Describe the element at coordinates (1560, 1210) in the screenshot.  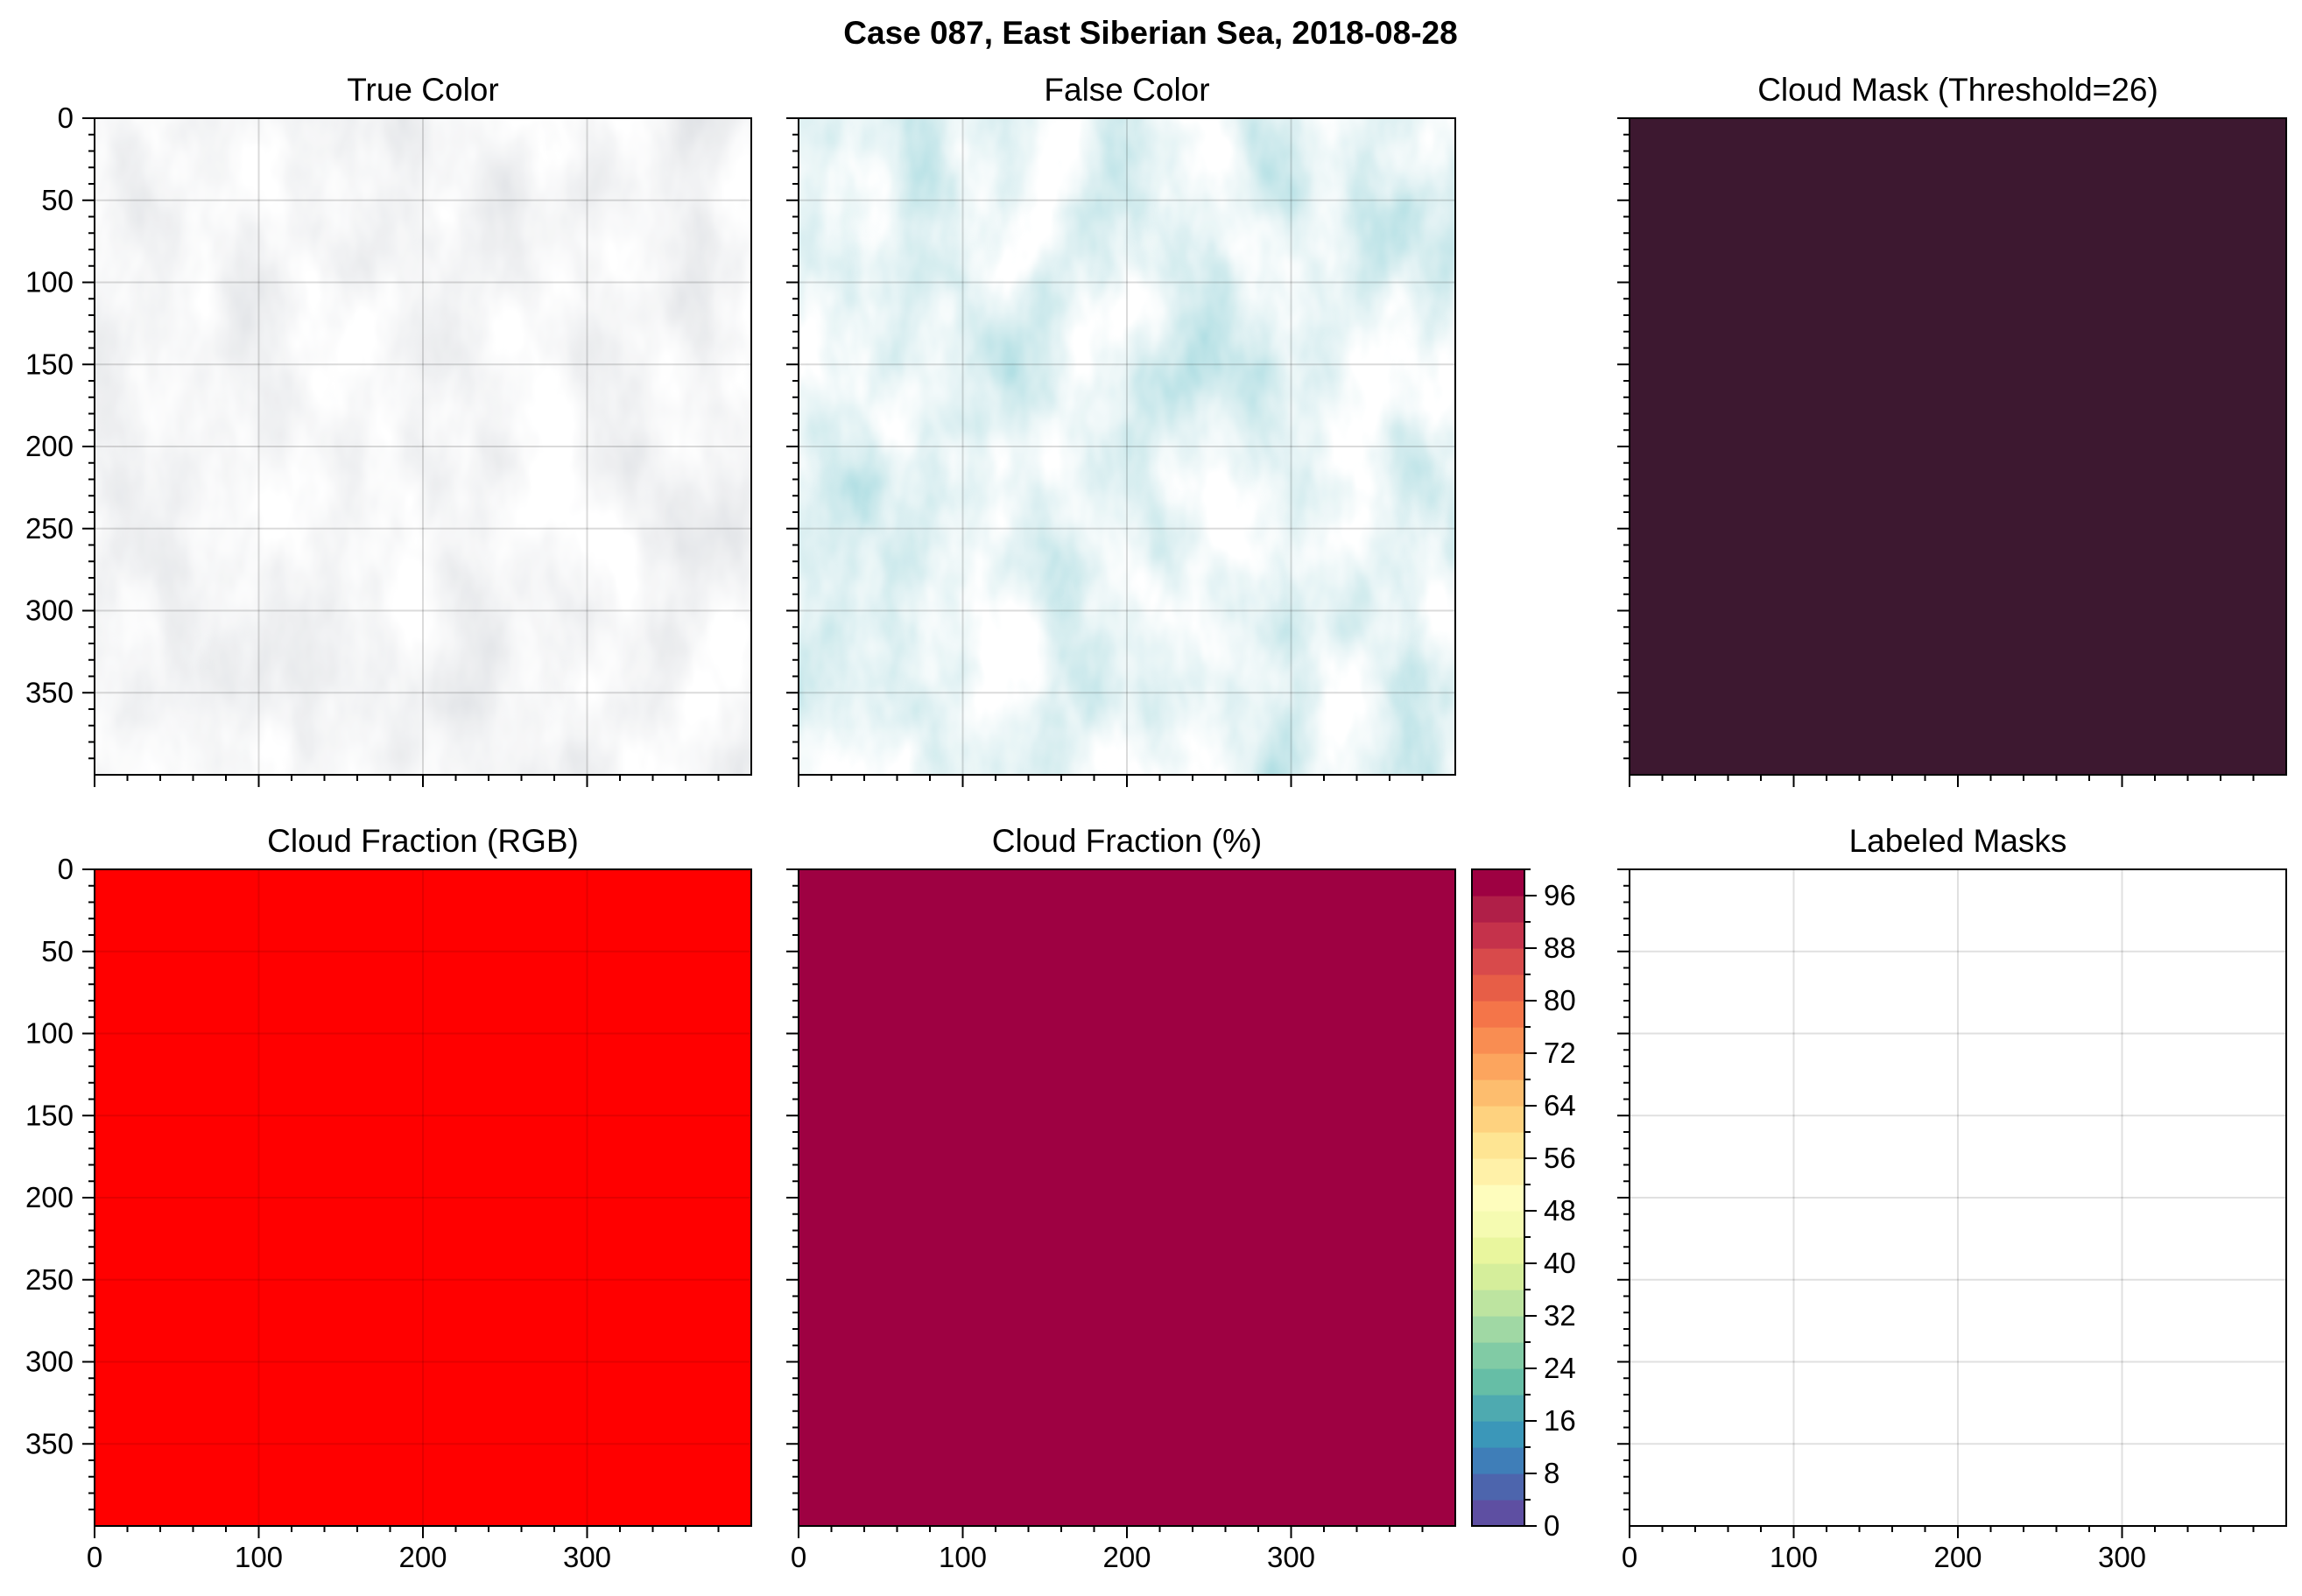
I see `colorbar-tick-label: 48` at that location.